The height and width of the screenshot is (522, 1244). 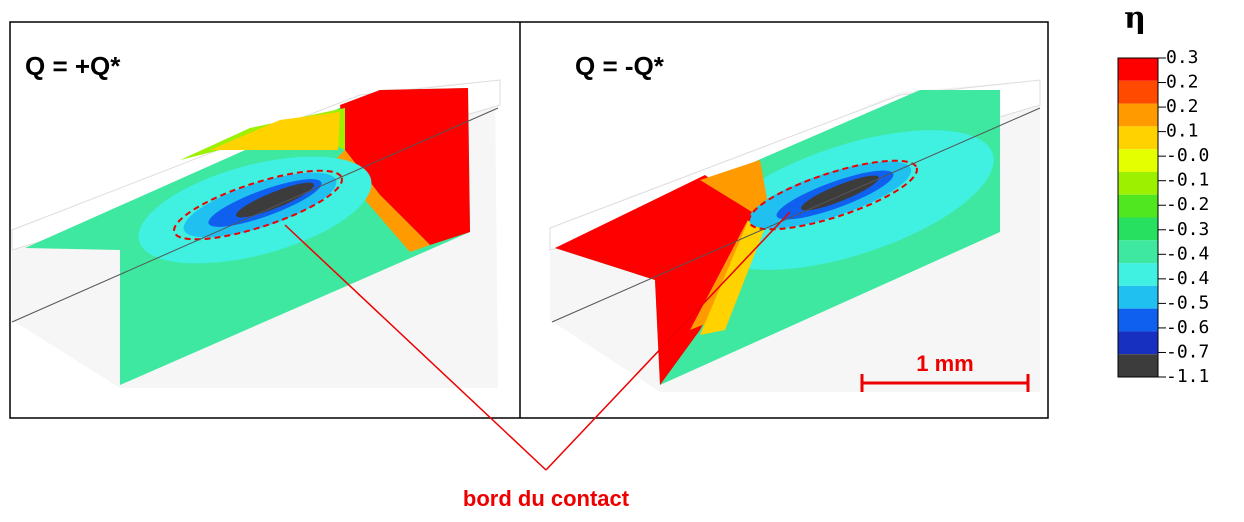 I want to click on annotation: bord du contact, so click(x=546, y=498).